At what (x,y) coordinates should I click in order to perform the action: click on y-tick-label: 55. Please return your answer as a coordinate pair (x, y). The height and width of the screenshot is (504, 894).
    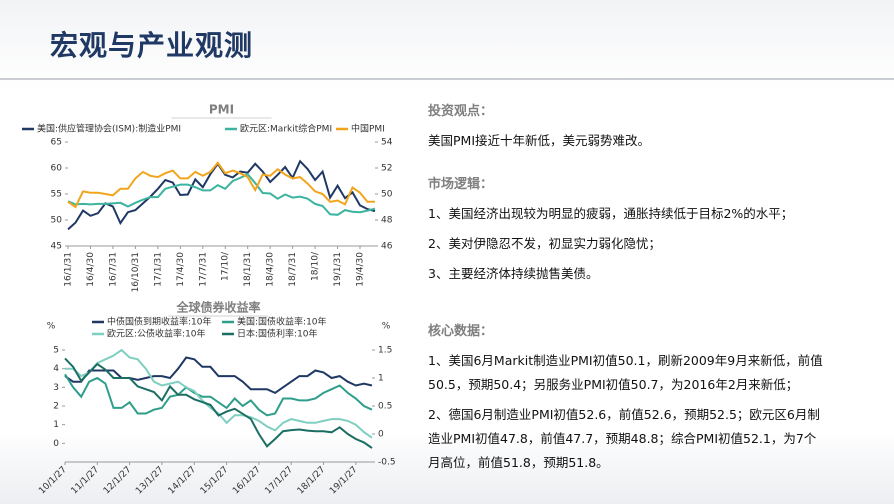
    Looking at the image, I should click on (56, 195).